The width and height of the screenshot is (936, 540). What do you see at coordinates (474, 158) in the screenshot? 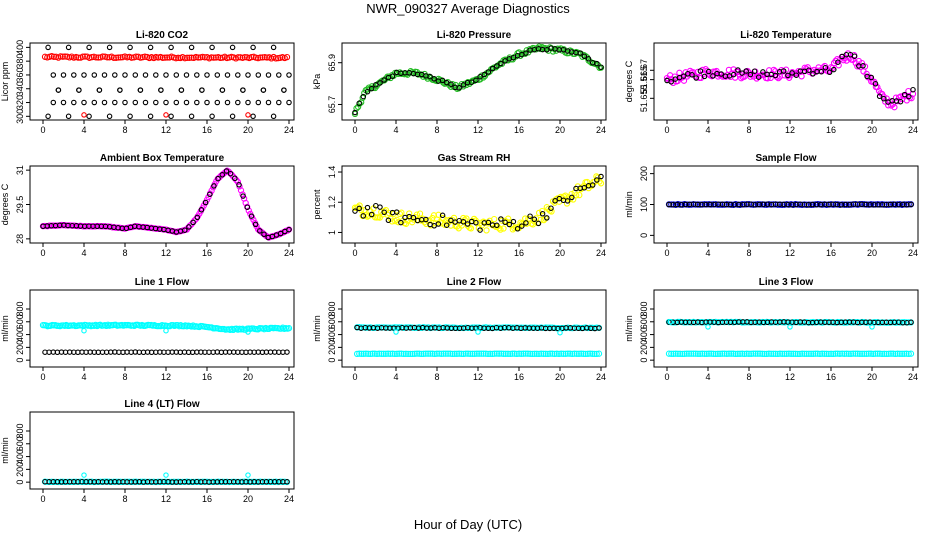
I see `panel-title: Gas Stream RH` at bounding box center [474, 158].